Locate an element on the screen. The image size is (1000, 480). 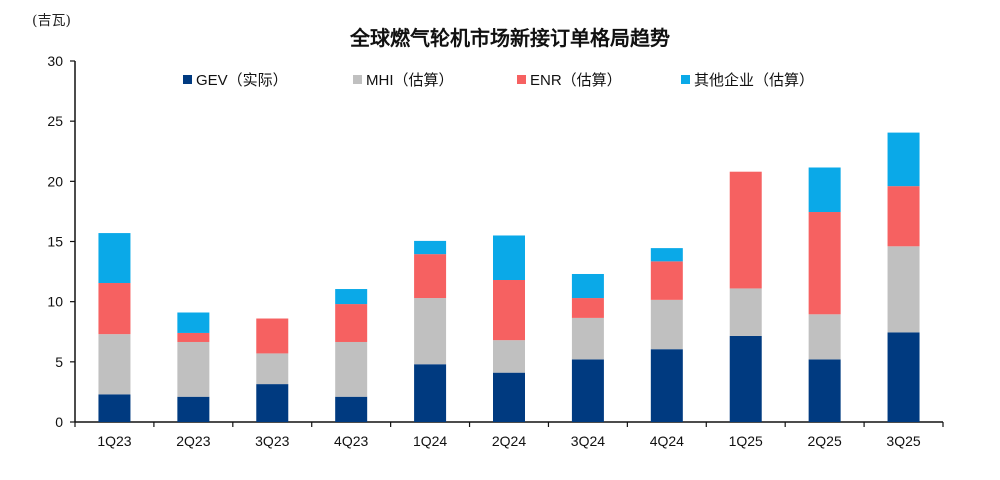
chart-title: 全球燃气轮机市场新接订单格局趋势 is located at coordinates (510, 38).